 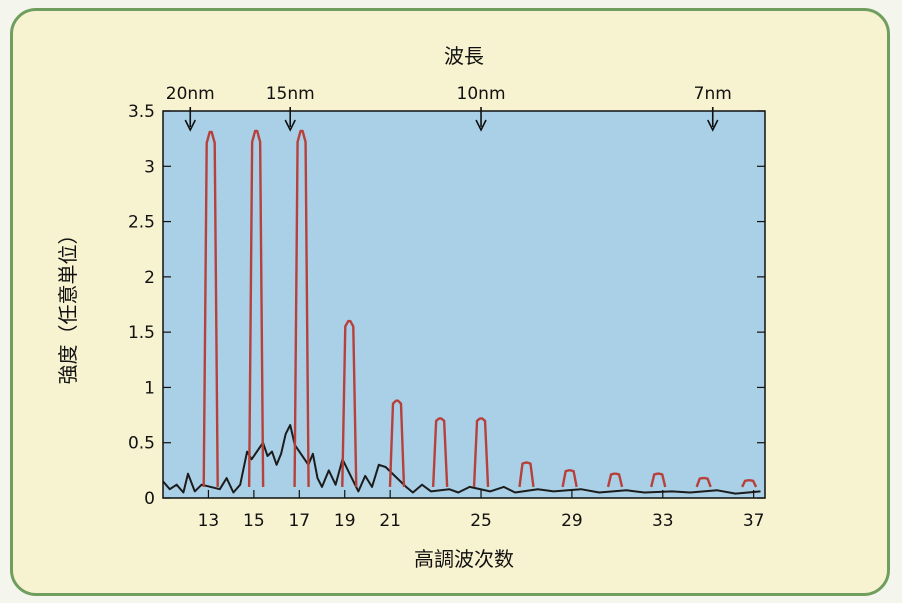 I want to click on x-axis-title: 高調波次数, so click(x=464, y=559).